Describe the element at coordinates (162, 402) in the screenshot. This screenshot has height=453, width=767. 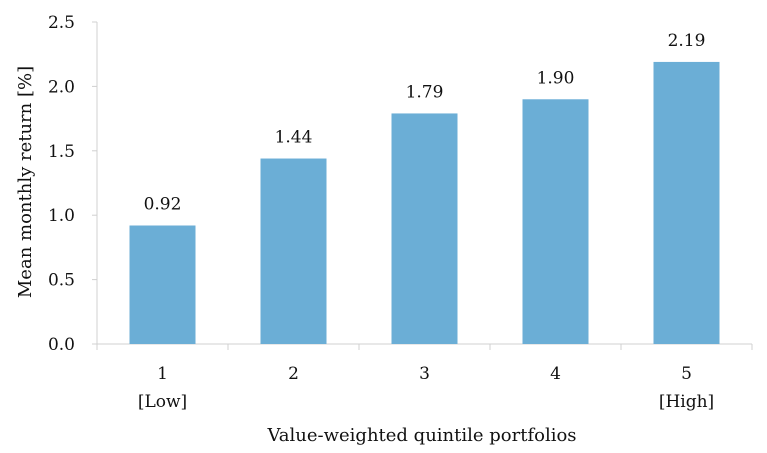
I see `x-tick-sublabel: [Low]` at that location.